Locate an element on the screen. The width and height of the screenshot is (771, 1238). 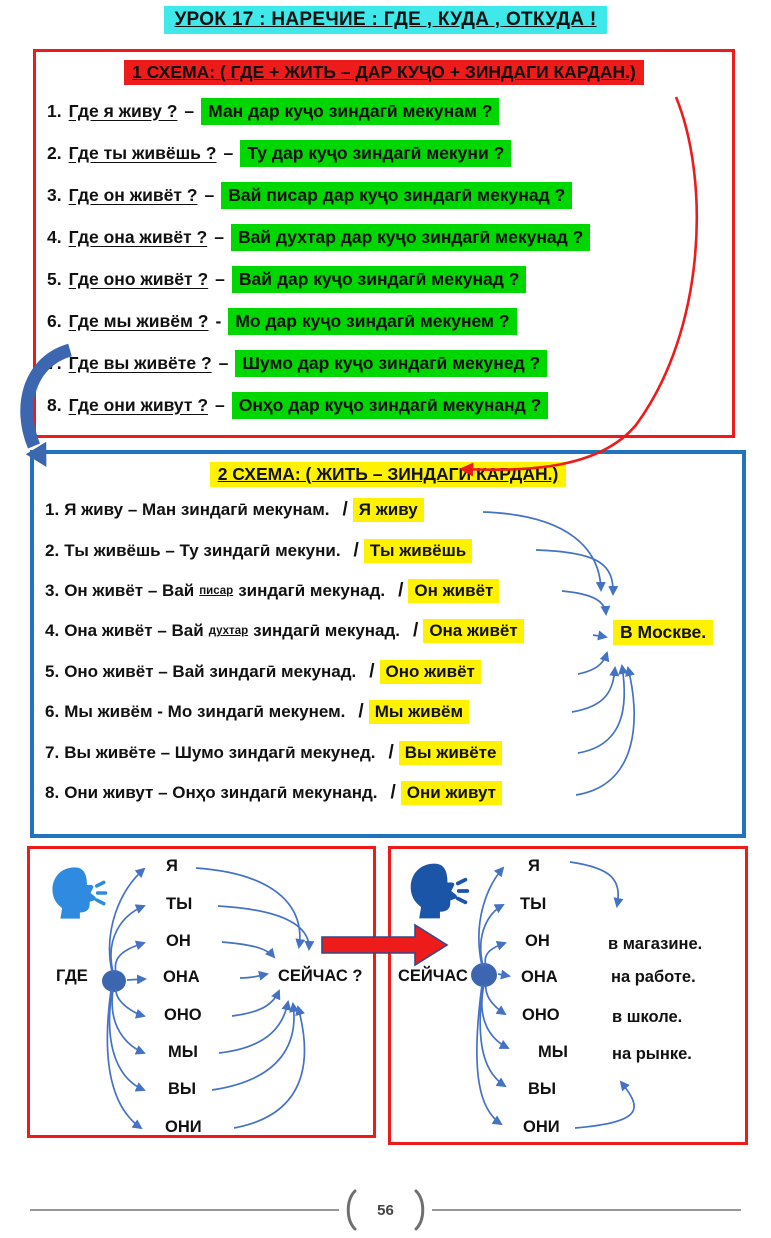
row-number: 3. is located at coordinates (52, 590).